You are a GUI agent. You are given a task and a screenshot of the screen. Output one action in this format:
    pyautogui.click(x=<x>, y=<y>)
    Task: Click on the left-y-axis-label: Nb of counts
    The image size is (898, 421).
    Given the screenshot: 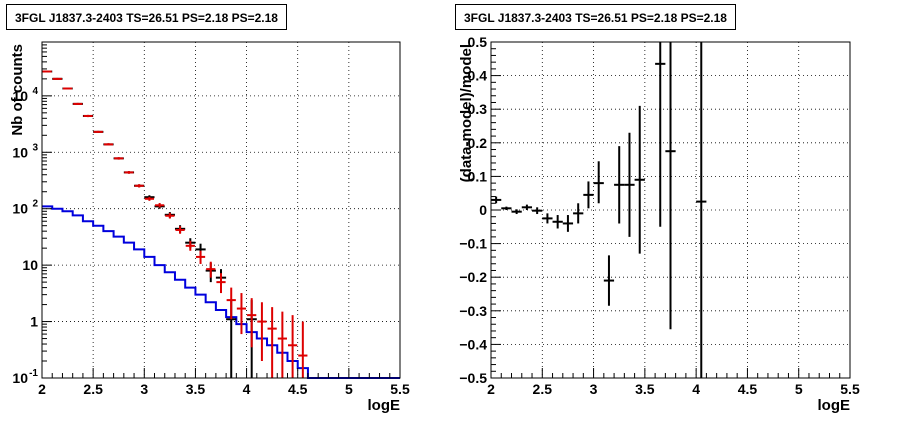 What is the action you would take?
    pyautogui.click(x=17, y=90)
    